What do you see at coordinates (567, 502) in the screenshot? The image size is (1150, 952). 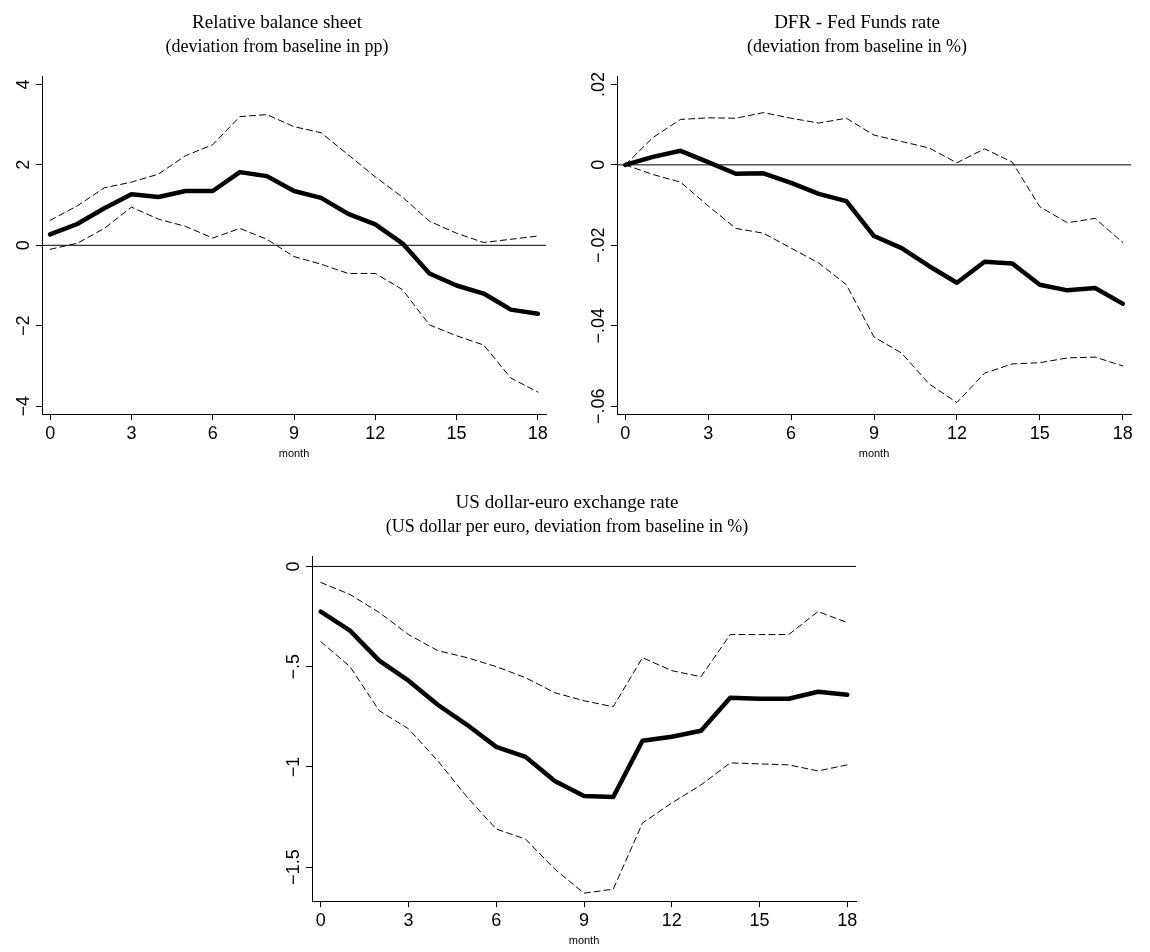 I see `chart-title: US dollar-euro exchange rate` at bounding box center [567, 502].